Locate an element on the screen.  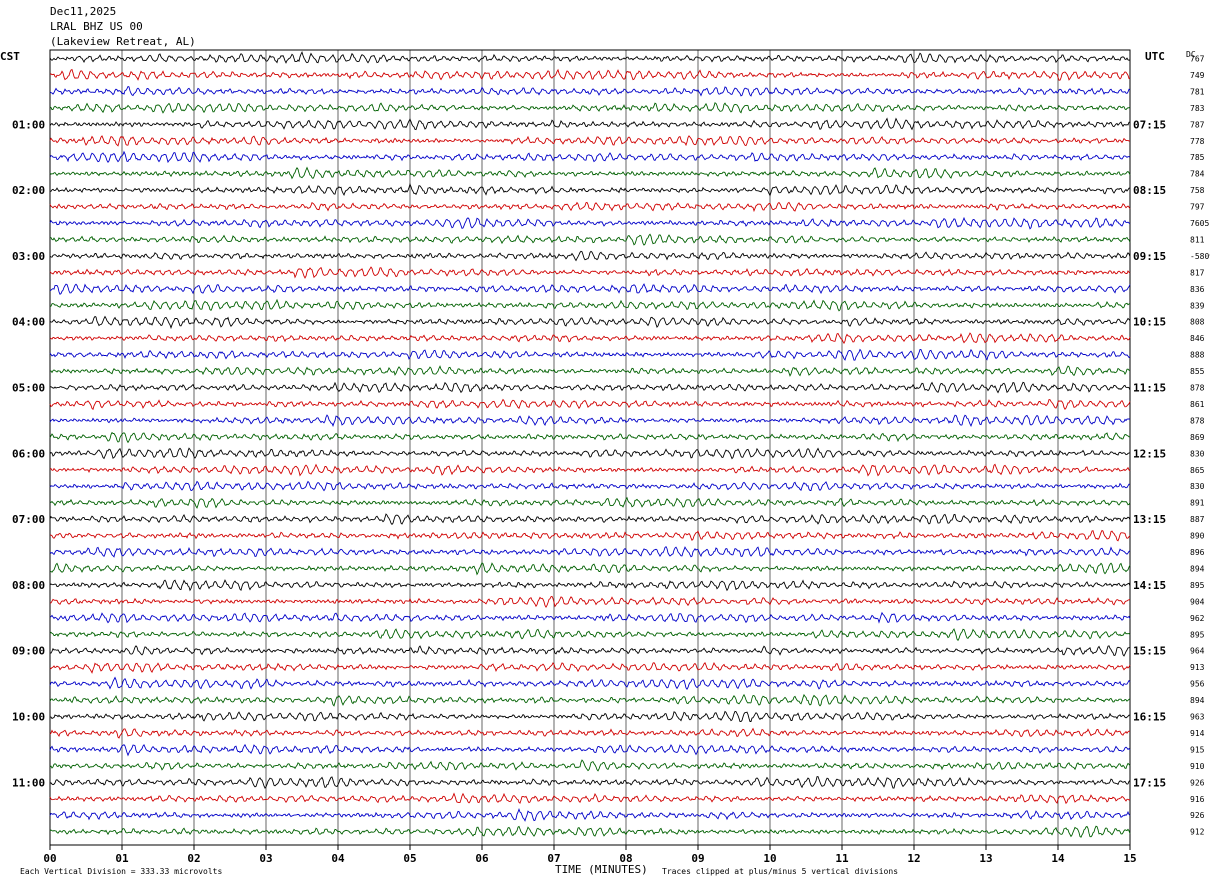
cst-hour-label: 02:00 is located at coordinates (28, 190).